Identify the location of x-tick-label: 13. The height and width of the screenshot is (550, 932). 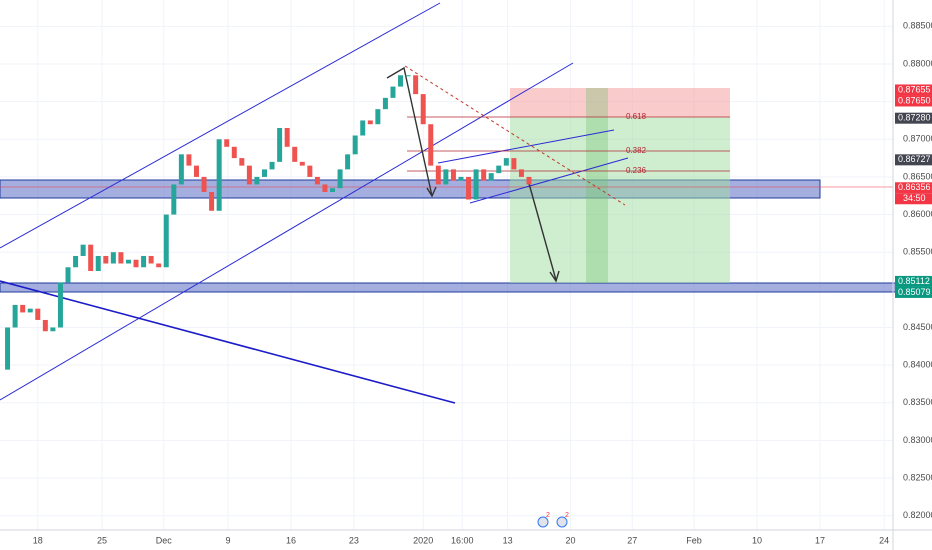
(508, 540).